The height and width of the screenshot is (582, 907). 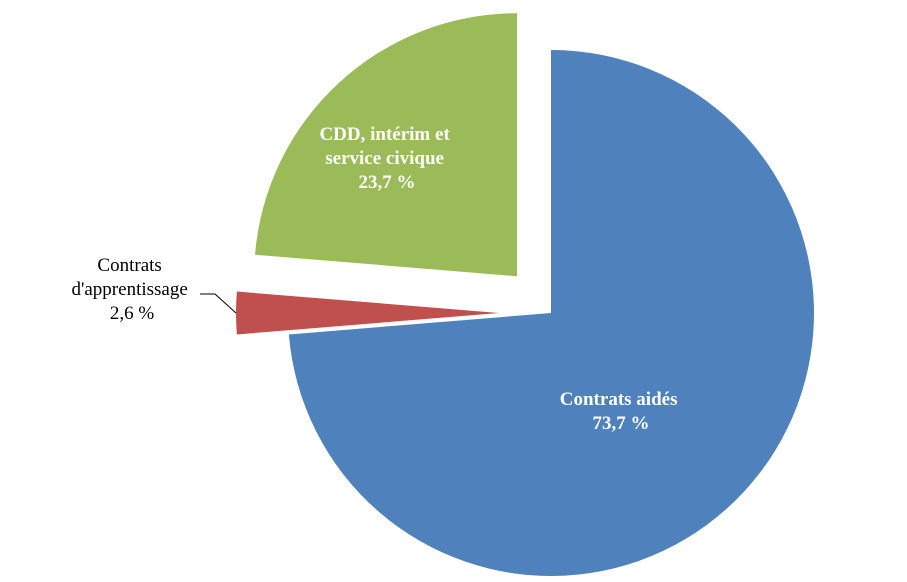 I want to click on leader-line-apprentissage, so click(x=218, y=303).